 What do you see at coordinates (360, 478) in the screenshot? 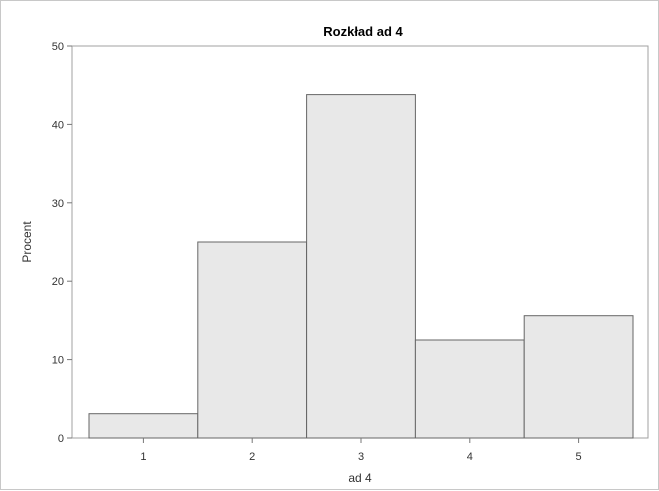
I see `x-axis-label: ad 4` at bounding box center [360, 478].